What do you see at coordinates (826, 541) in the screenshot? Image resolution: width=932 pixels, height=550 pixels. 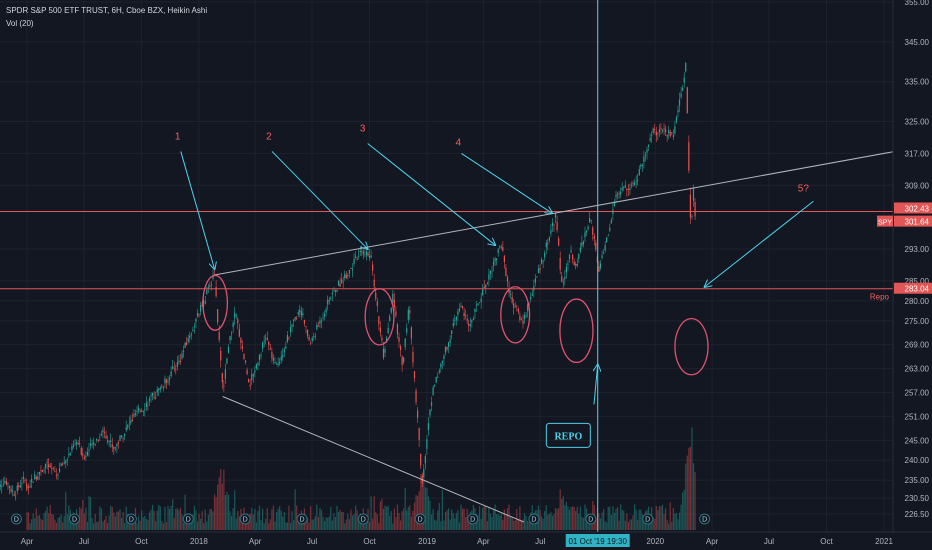 I see `time-tick-label: Oct` at bounding box center [826, 541].